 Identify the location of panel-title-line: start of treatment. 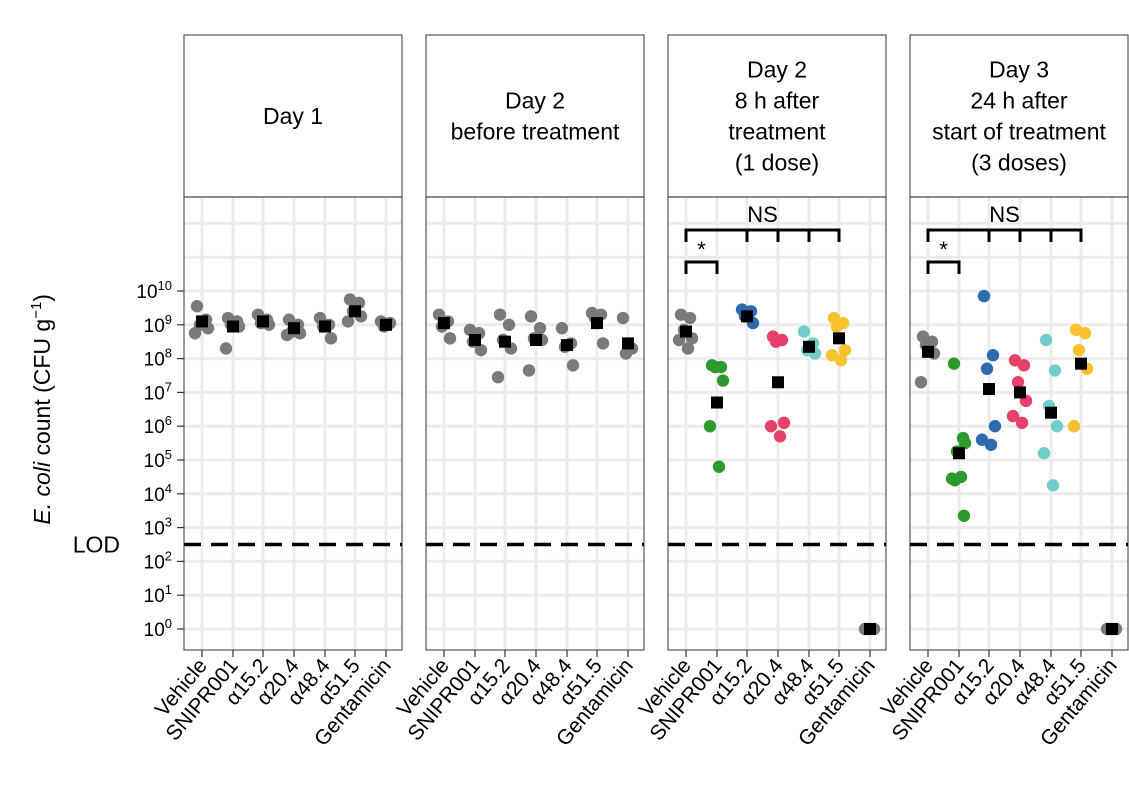
(1019, 132).